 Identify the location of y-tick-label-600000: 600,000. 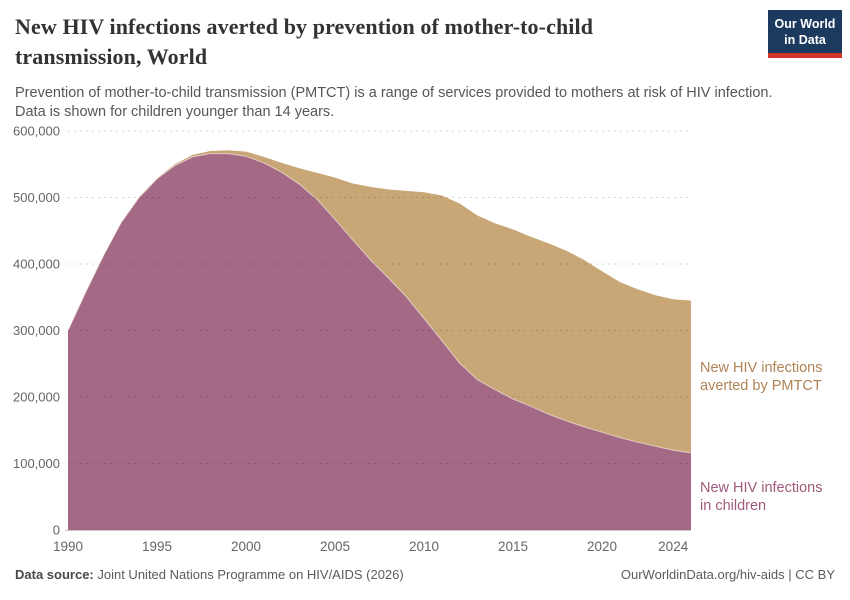
(36, 132).